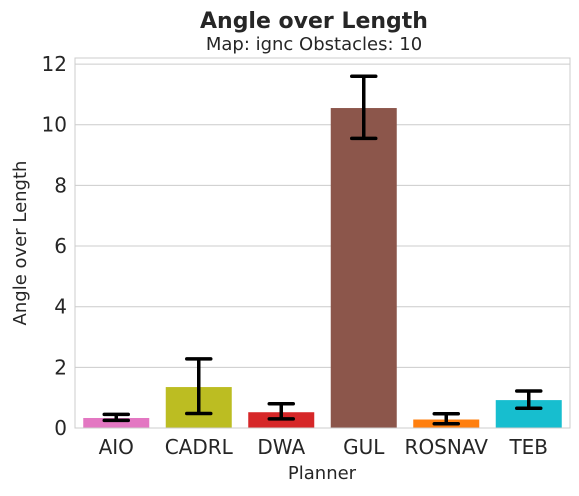  What do you see at coordinates (60, 307) in the screenshot?
I see `y-tick-label: 4` at bounding box center [60, 307].